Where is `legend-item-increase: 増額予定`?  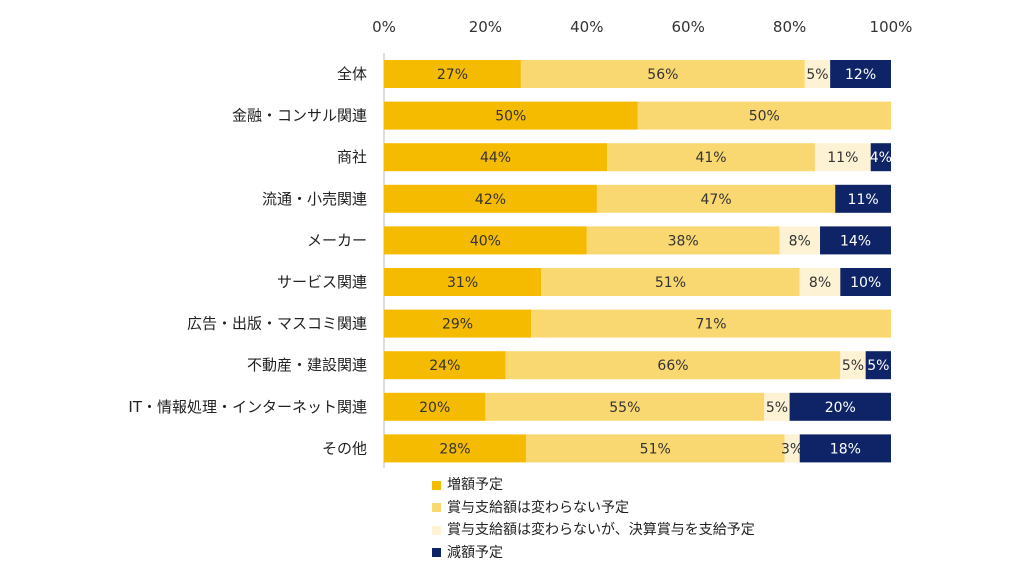 legend-item-increase: 増額予定 is located at coordinates (593, 485).